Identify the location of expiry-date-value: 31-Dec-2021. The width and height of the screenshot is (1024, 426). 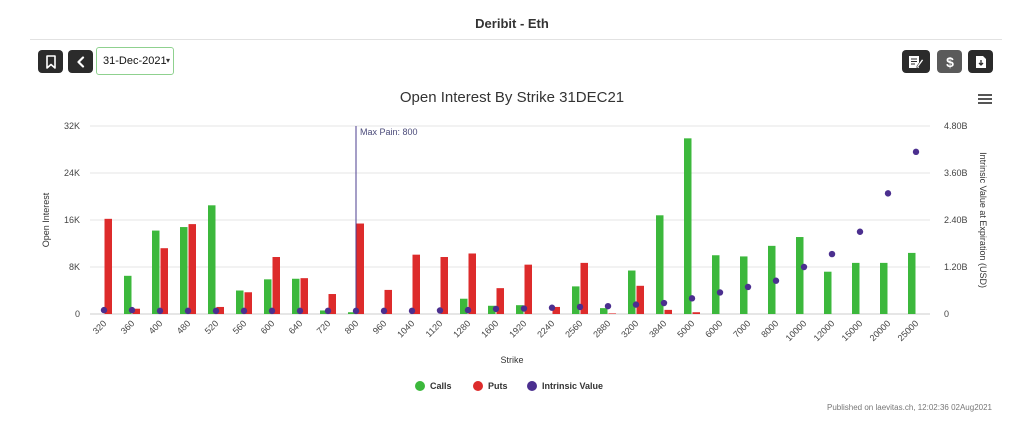
(135, 61).